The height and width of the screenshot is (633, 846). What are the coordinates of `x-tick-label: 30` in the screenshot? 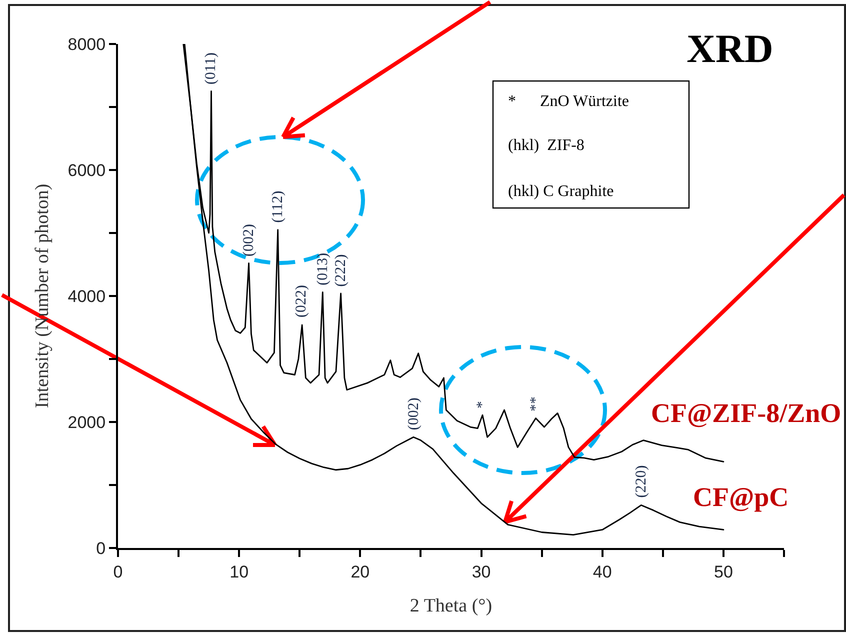 It's located at (481, 572).